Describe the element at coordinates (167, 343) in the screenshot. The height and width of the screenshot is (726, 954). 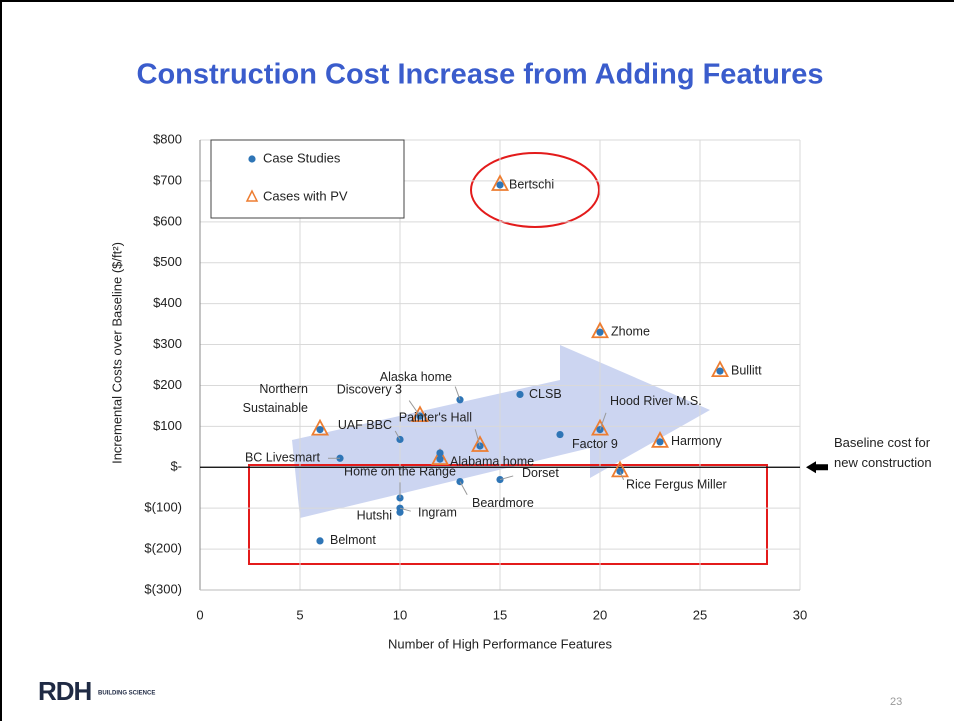
I see `y-tick-label: $300` at that location.